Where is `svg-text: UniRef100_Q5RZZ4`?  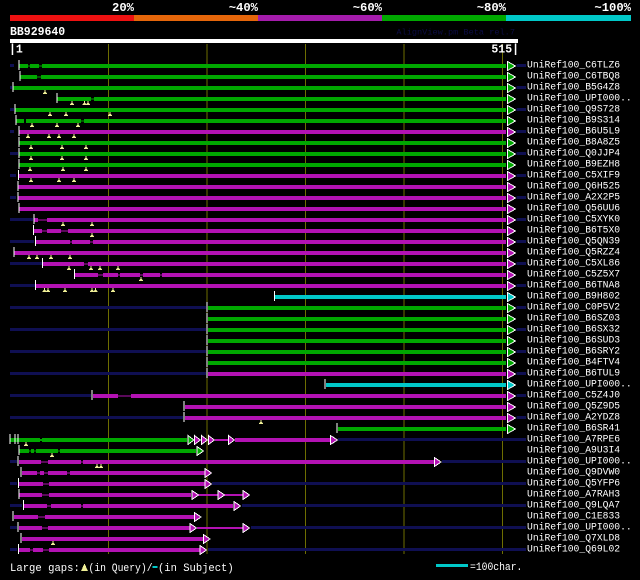
svg-text: UniRef100_Q5RZZ4 is located at coordinates (573, 253).